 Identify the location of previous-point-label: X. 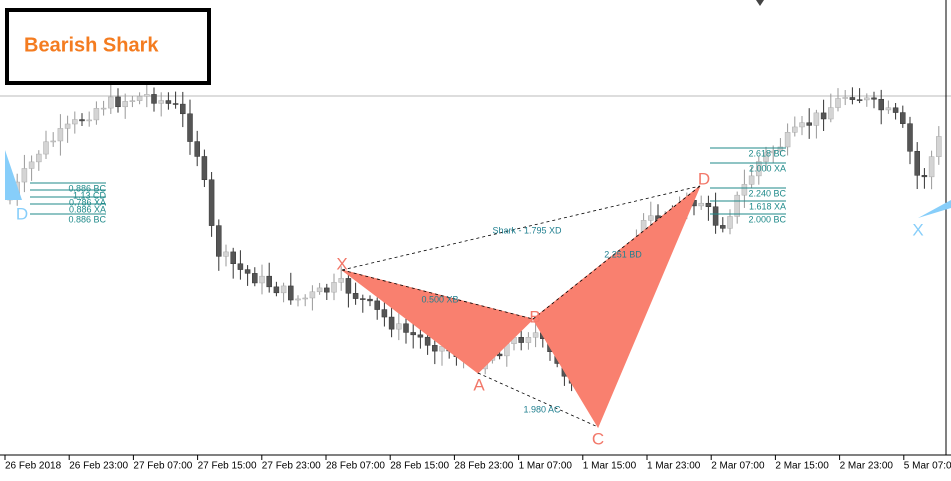
(917, 229).